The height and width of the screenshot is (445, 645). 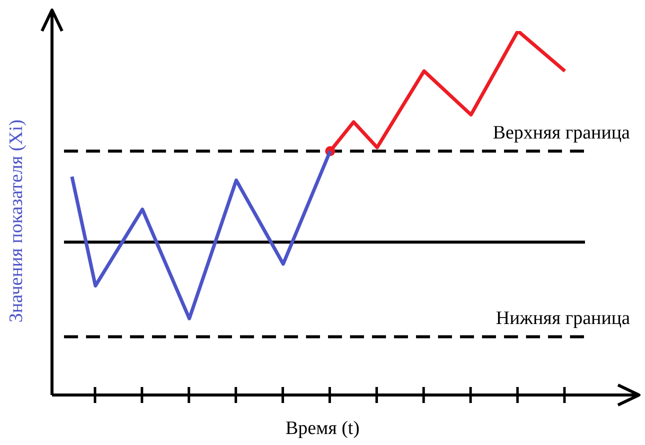 I want to click on ref-line-label: Нижняя граница, so click(x=563, y=319).